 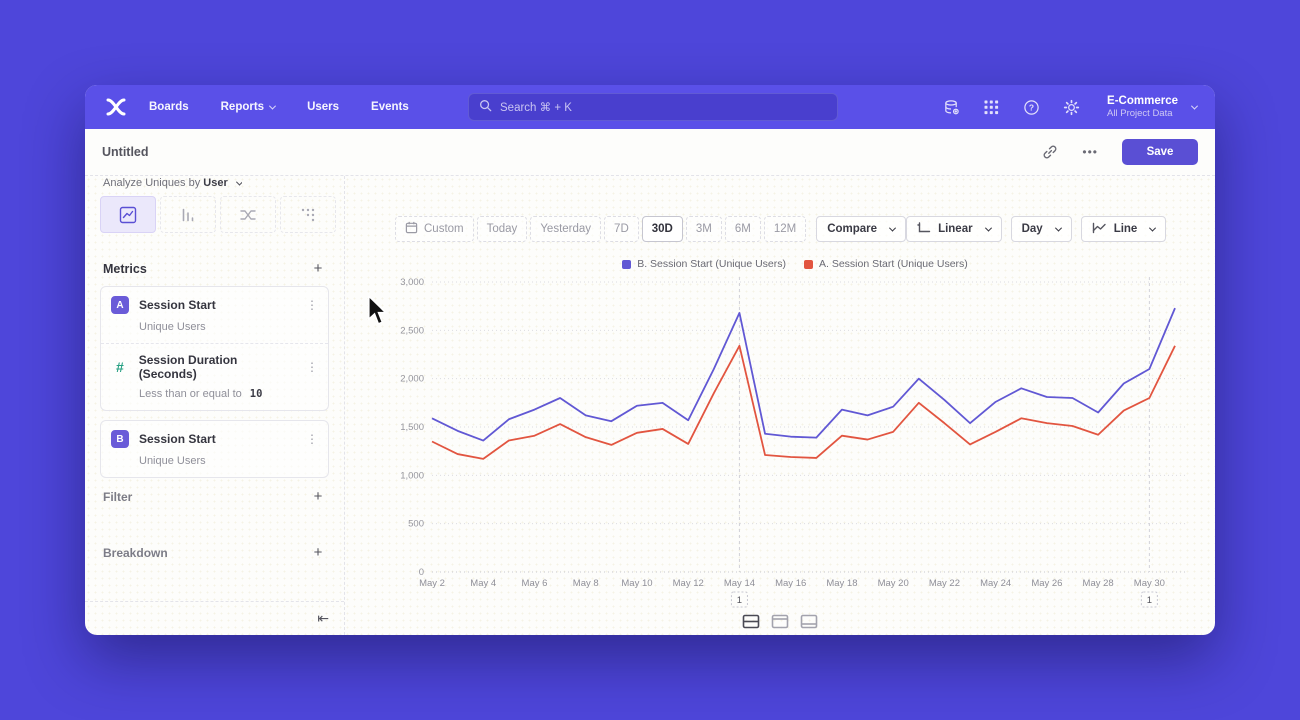 I want to click on metric-subtitle: Less than or equal to 10, so click(x=228, y=394).